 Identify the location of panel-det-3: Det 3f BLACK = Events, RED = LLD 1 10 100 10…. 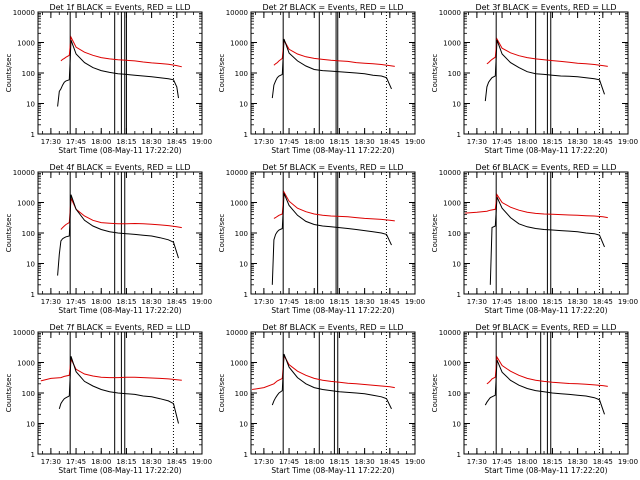
(534, 79).